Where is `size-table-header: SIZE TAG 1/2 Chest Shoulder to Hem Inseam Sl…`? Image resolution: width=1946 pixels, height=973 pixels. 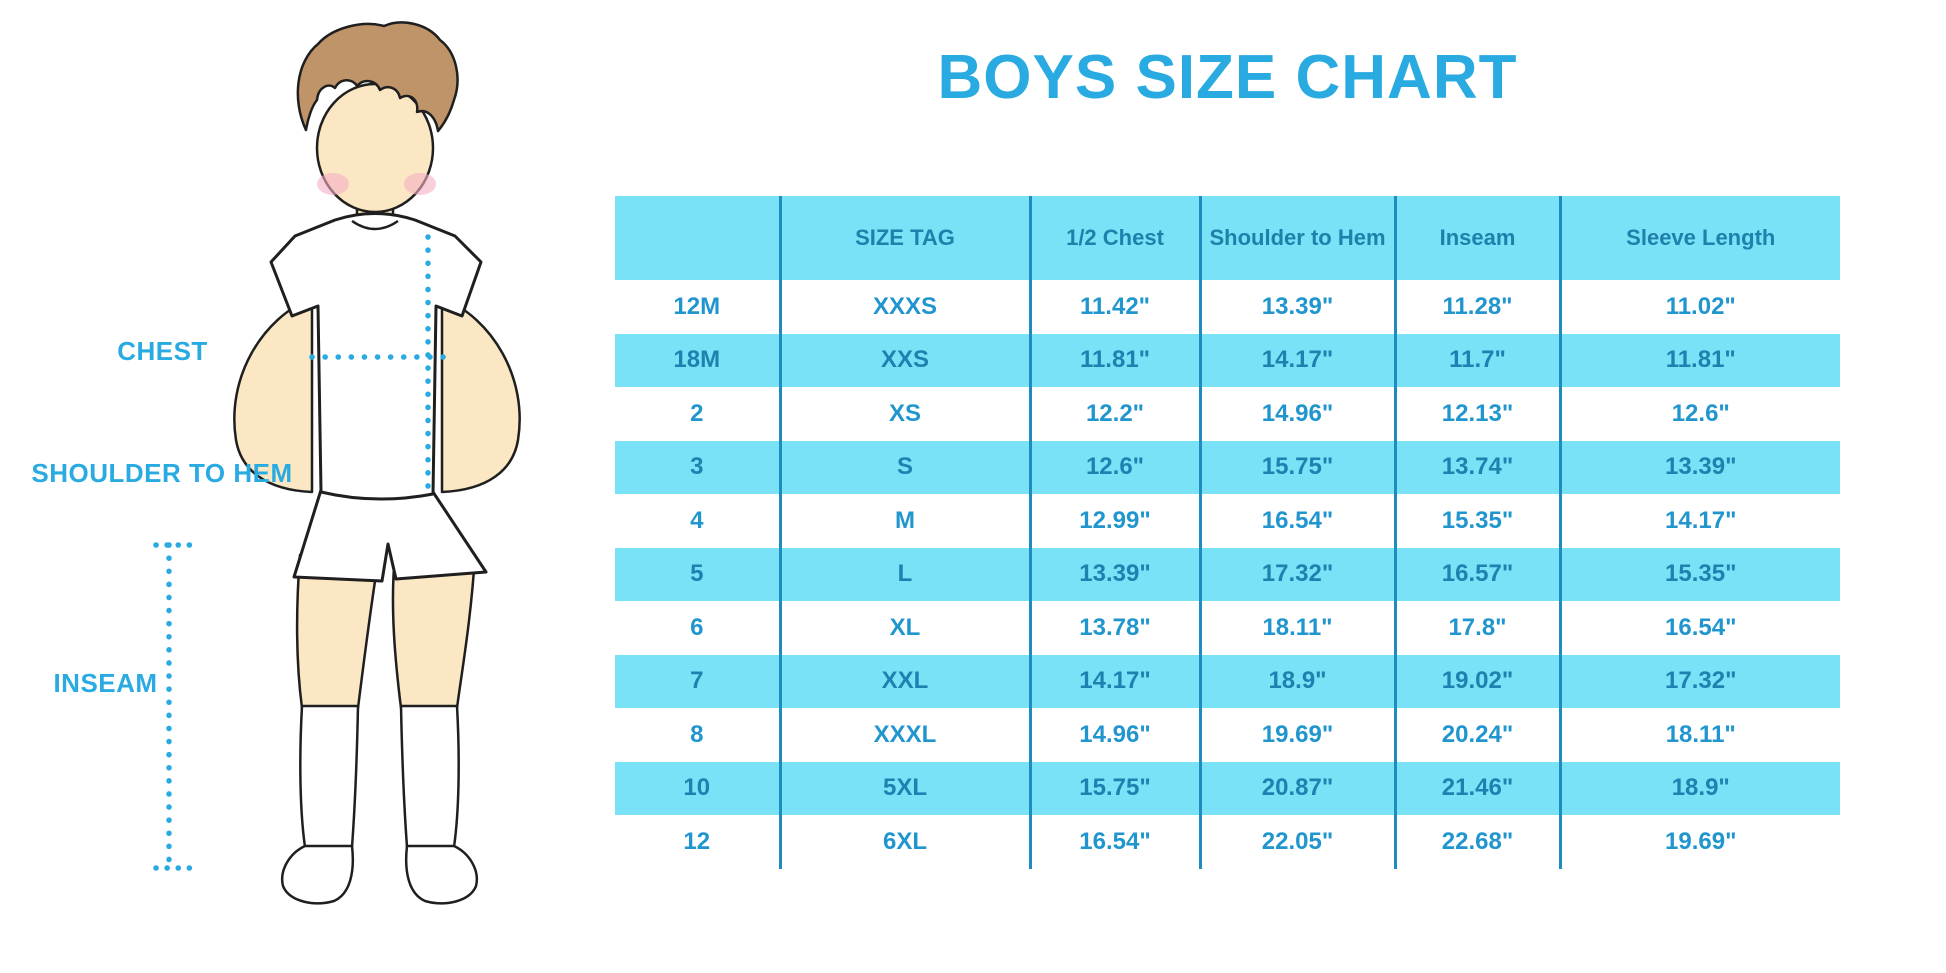 size-table-header: SIZE TAG 1/2 Chest Shoulder to Hem Inseam Sl… is located at coordinates (1227, 238).